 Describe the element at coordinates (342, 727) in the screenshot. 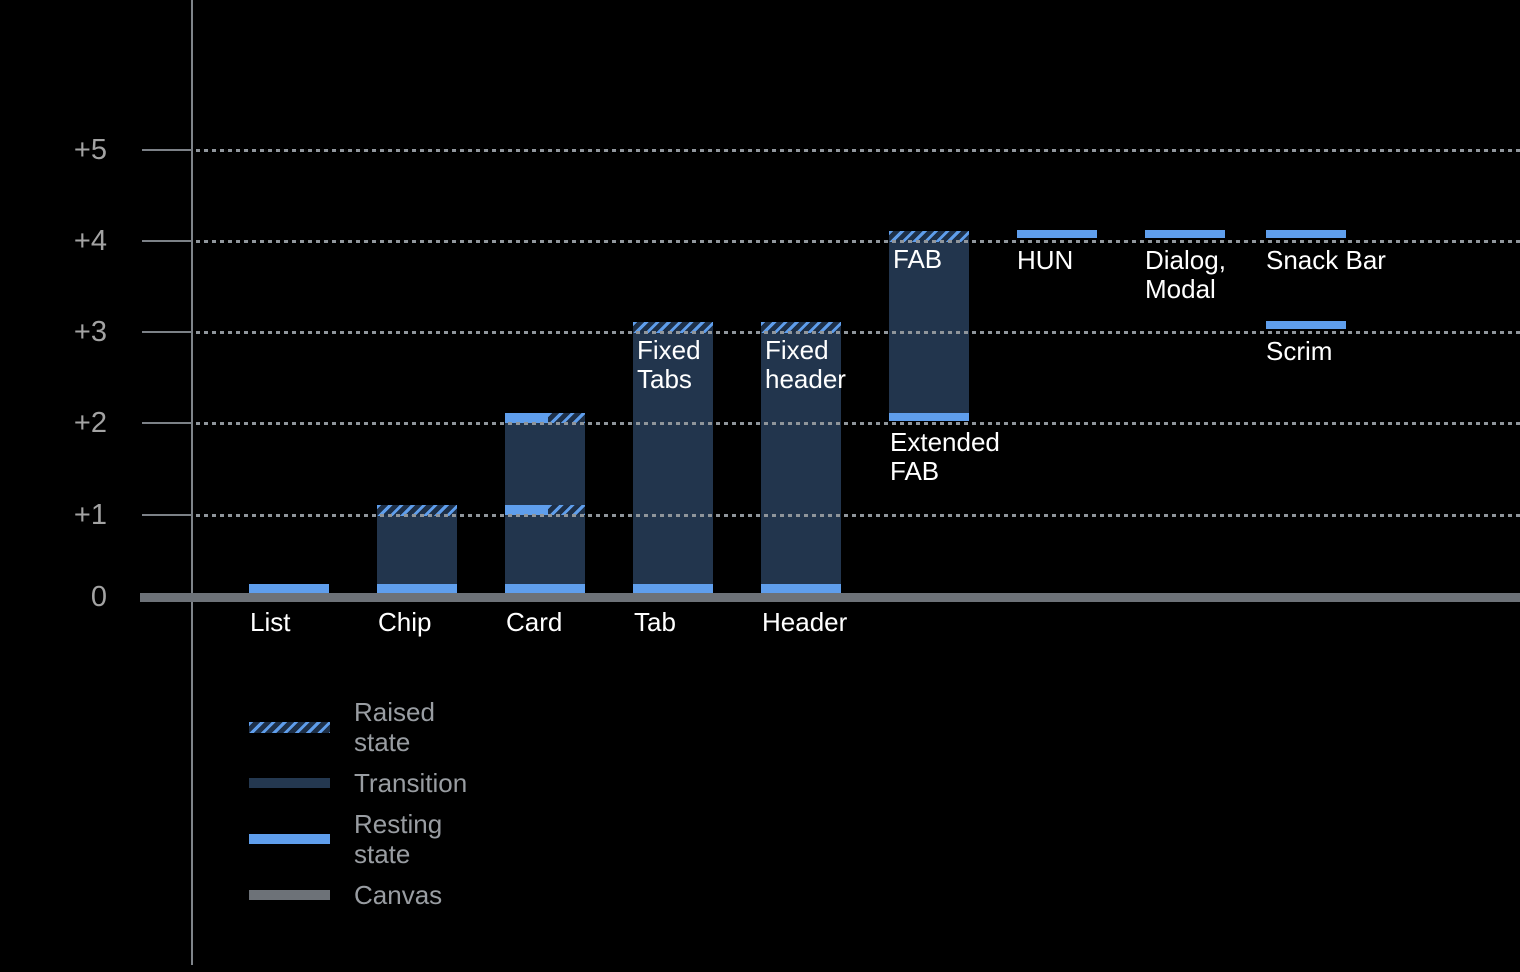

I see `legend-item-hatch: Raised state` at that location.